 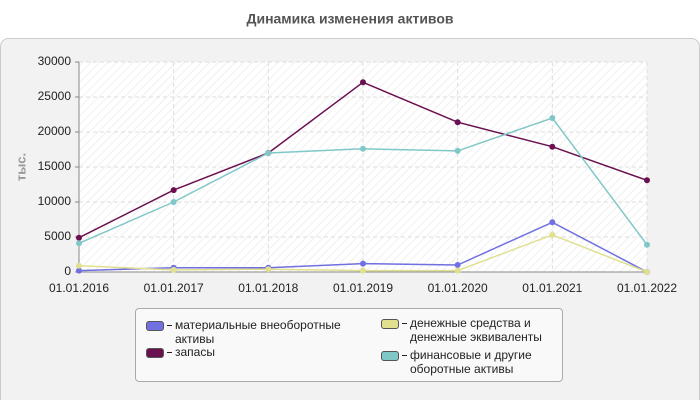 I want to click on x-tick-label: 01.01.2022, so click(x=647, y=288).